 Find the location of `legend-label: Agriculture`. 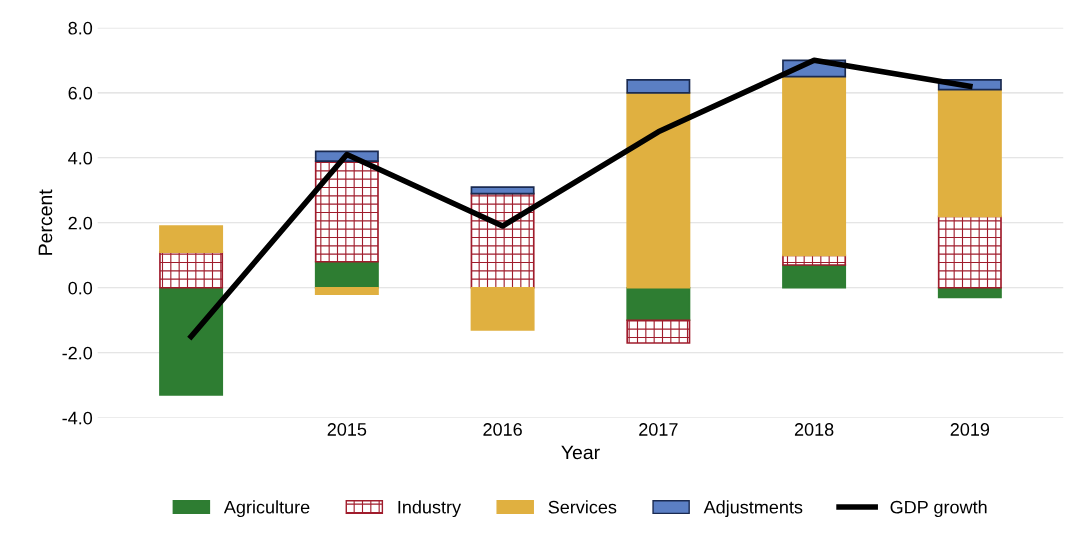

legend-label: Agriculture is located at coordinates (266, 509).